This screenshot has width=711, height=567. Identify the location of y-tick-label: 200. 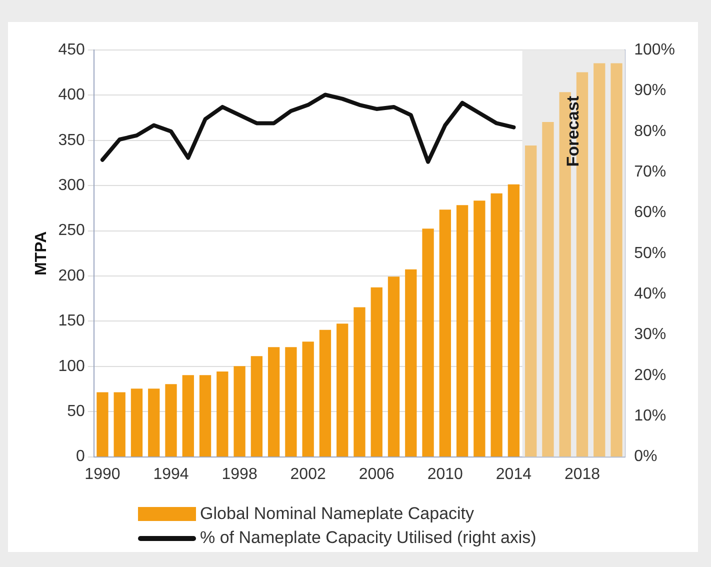
(71, 275).